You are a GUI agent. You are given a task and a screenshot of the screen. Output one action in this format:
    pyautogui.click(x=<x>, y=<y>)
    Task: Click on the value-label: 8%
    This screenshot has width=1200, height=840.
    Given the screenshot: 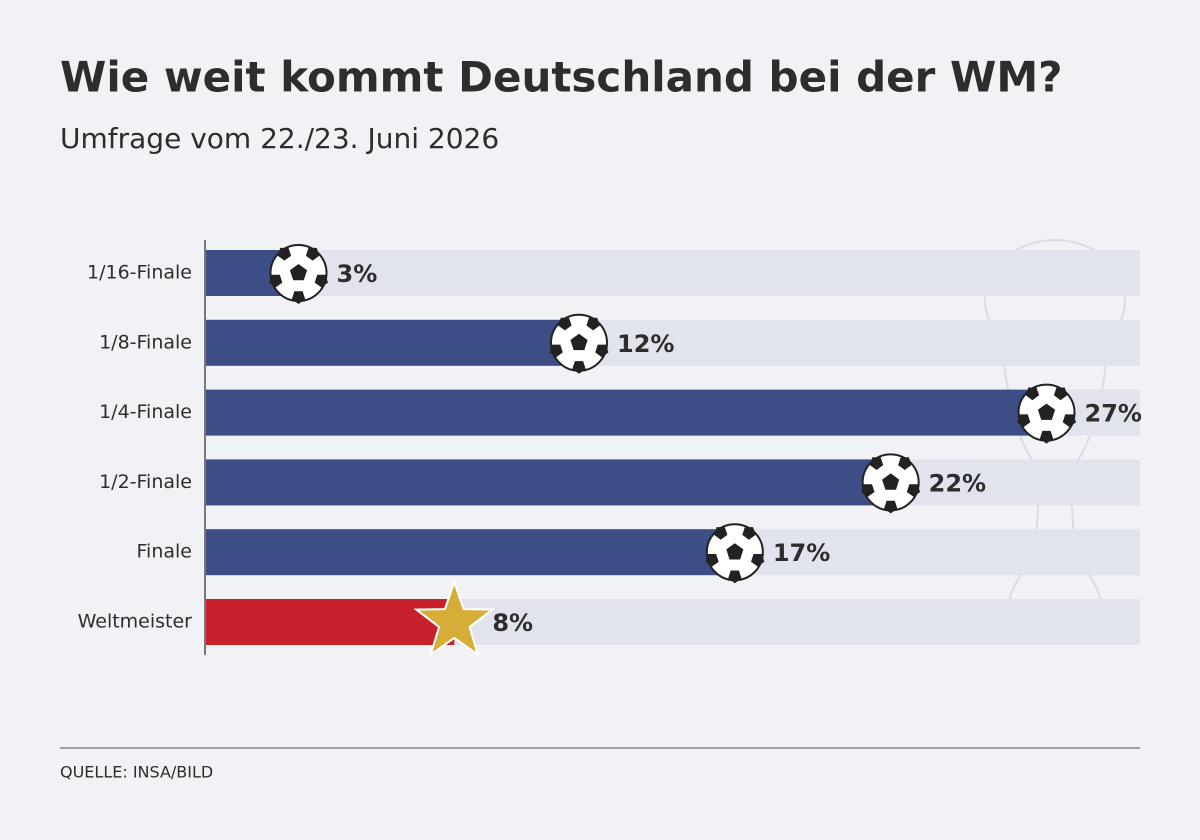 What is the action you would take?
    pyautogui.click(x=512, y=623)
    